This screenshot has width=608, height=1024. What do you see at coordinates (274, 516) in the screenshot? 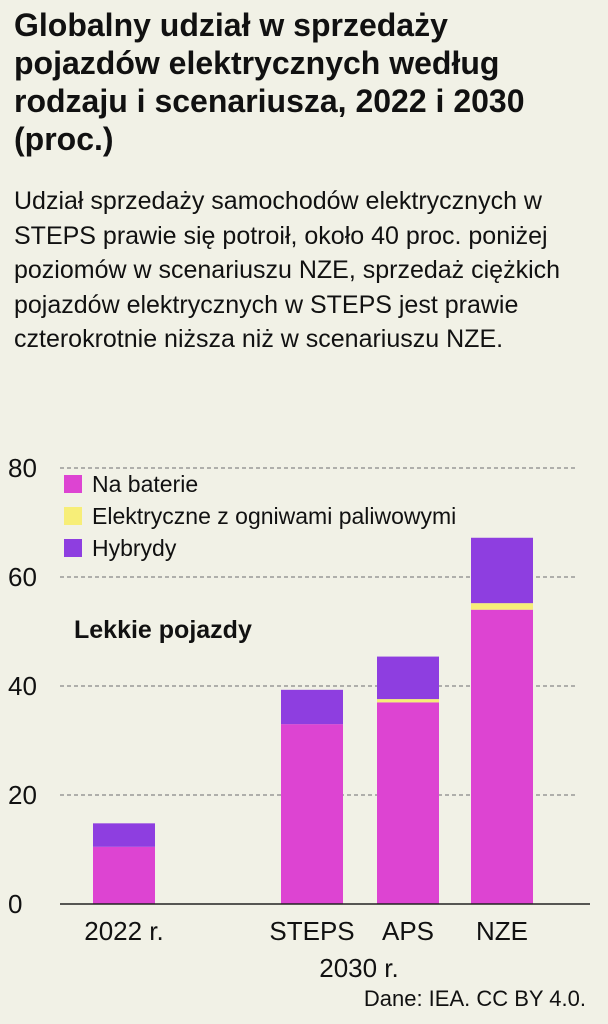
I see `legend-label: Elektryczne z ogniwami paliwowymi` at bounding box center [274, 516].